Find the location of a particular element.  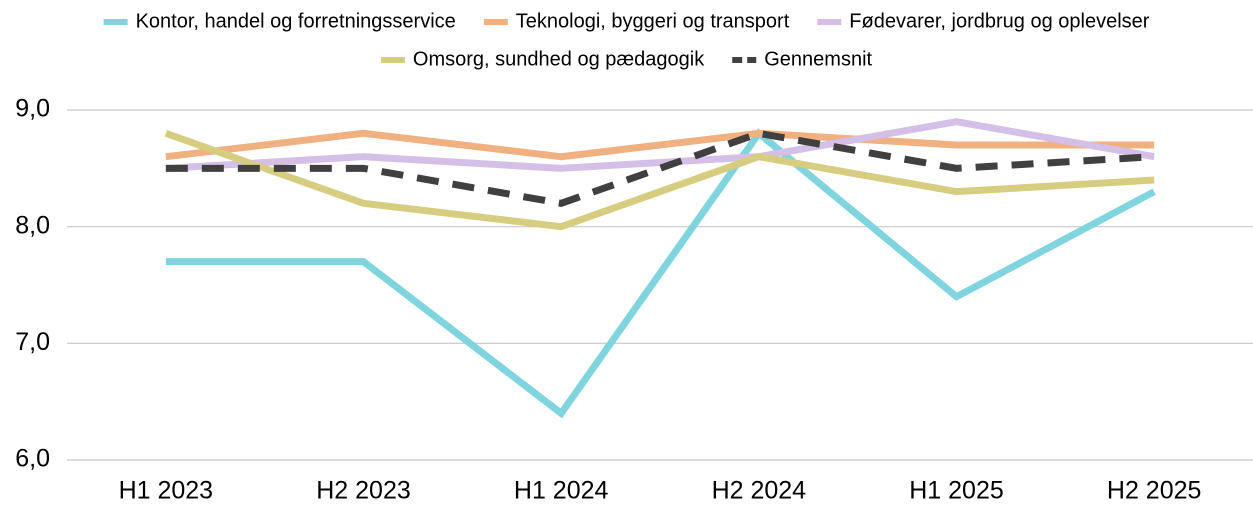

legend-item: Fødevarer, jordbrug og oplevelser is located at coordinates (983, 21).